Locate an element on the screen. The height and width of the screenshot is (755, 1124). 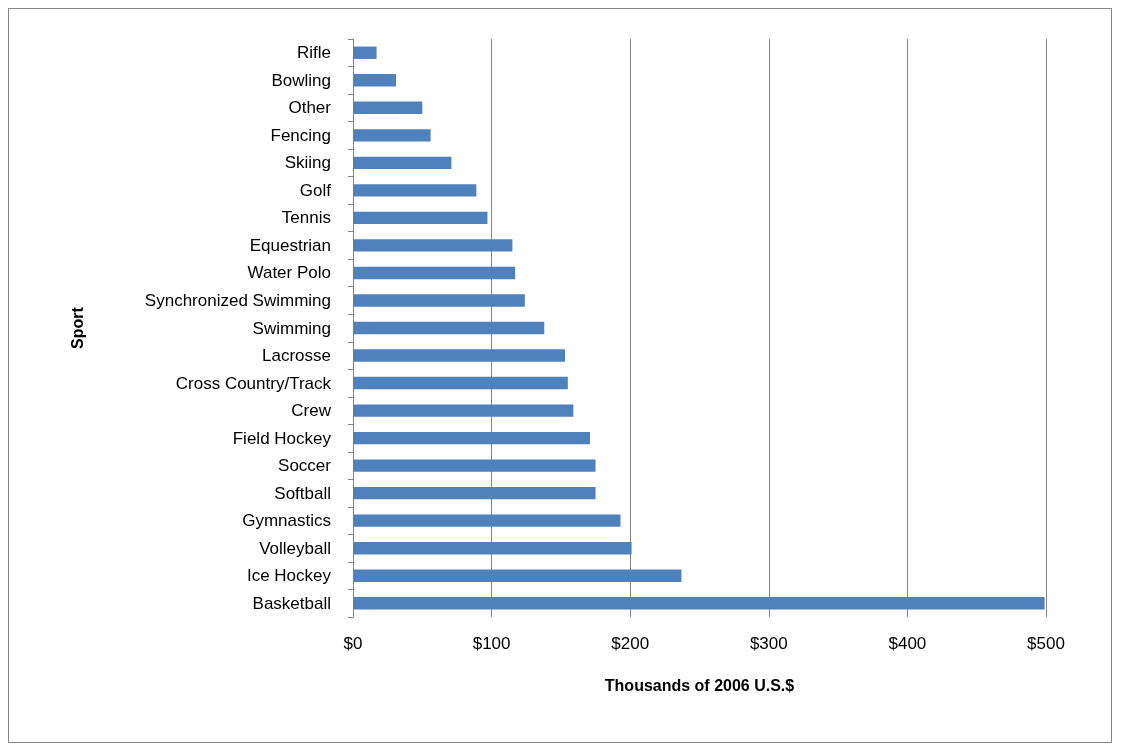
x-tick-label: $500 is located at coordinates (1046, 643).